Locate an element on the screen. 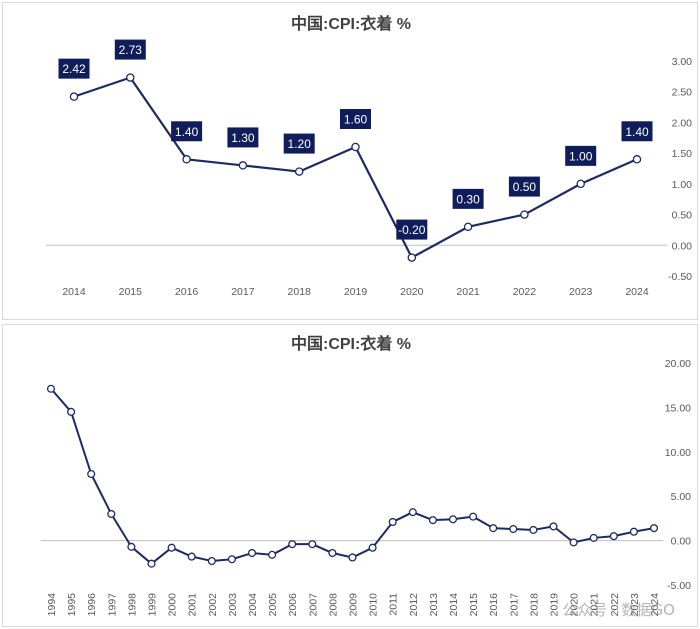 This screenshot has width=700, height=629. y-tick-label: 2.50 is located at coordinates (682, 93).